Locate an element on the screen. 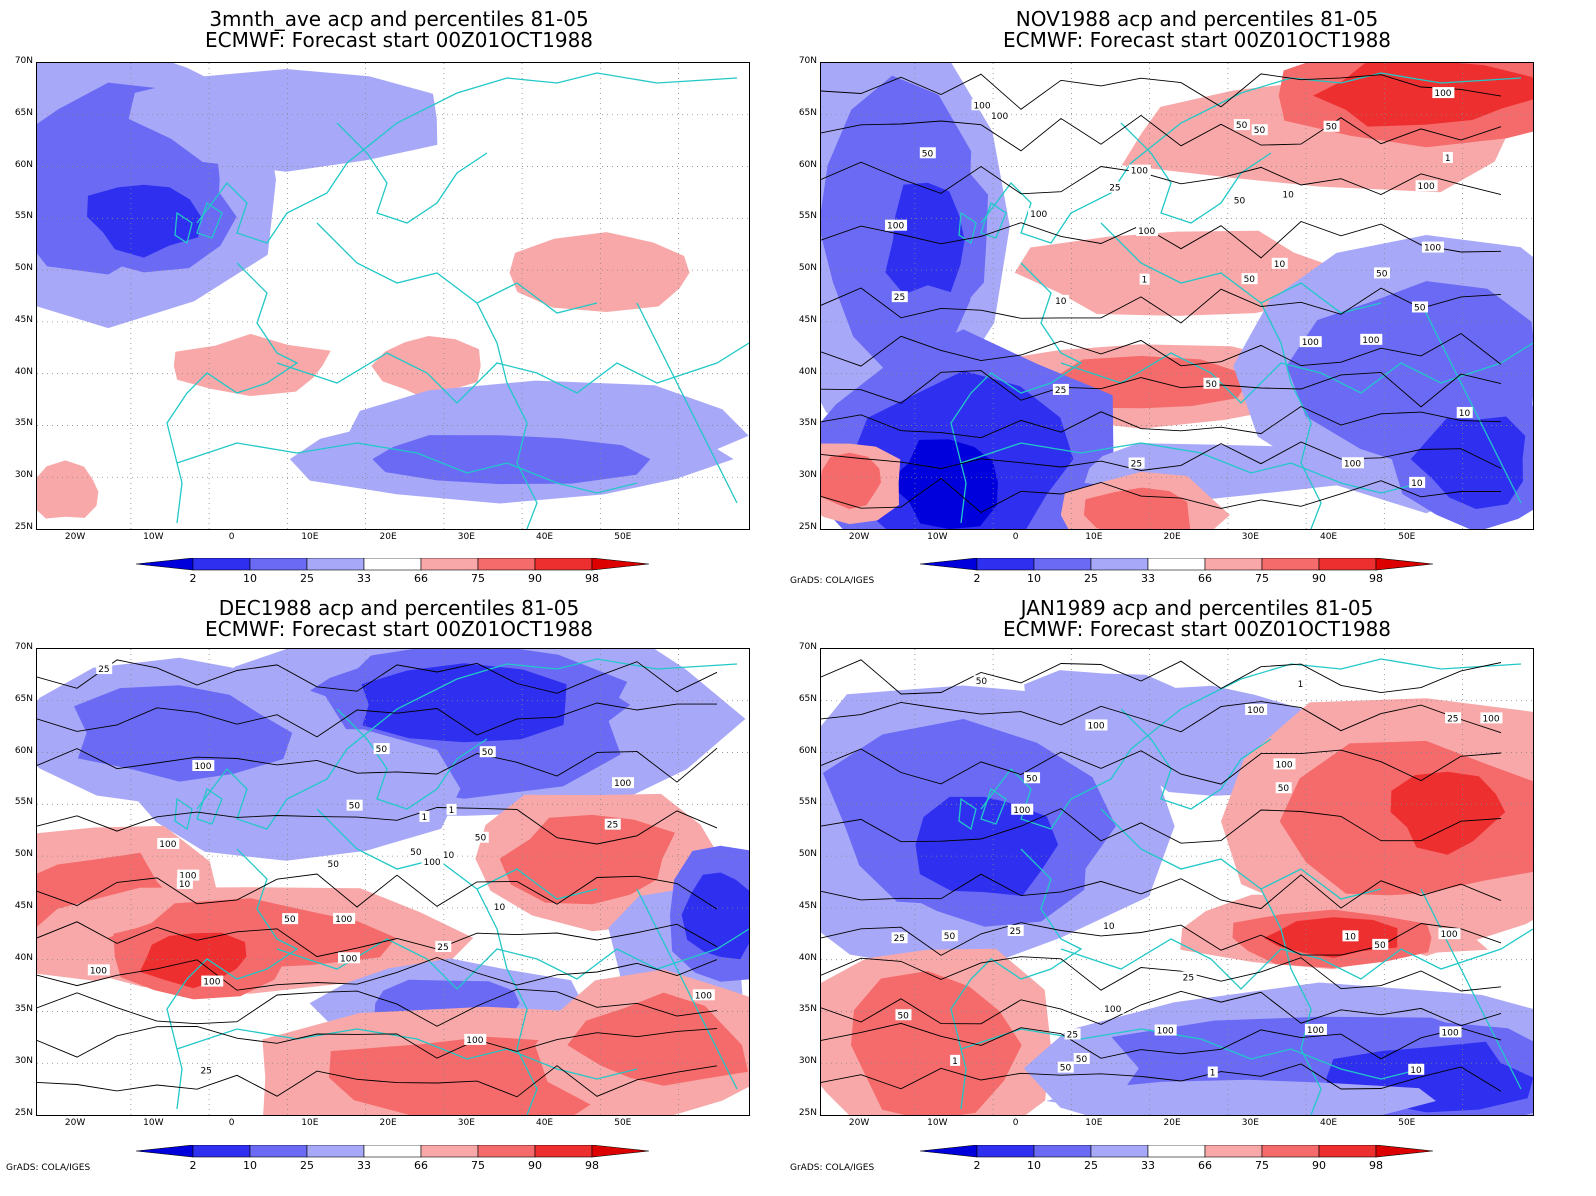 This screenshot has width=1596, height=1196. colorbar-arrow is located at coordinates (620, 1151).